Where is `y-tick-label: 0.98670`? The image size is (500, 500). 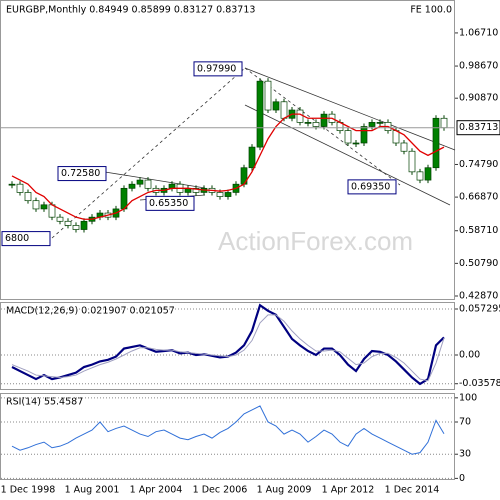
y-tick-label: 0.98670 is located at coordinates (478, 66).